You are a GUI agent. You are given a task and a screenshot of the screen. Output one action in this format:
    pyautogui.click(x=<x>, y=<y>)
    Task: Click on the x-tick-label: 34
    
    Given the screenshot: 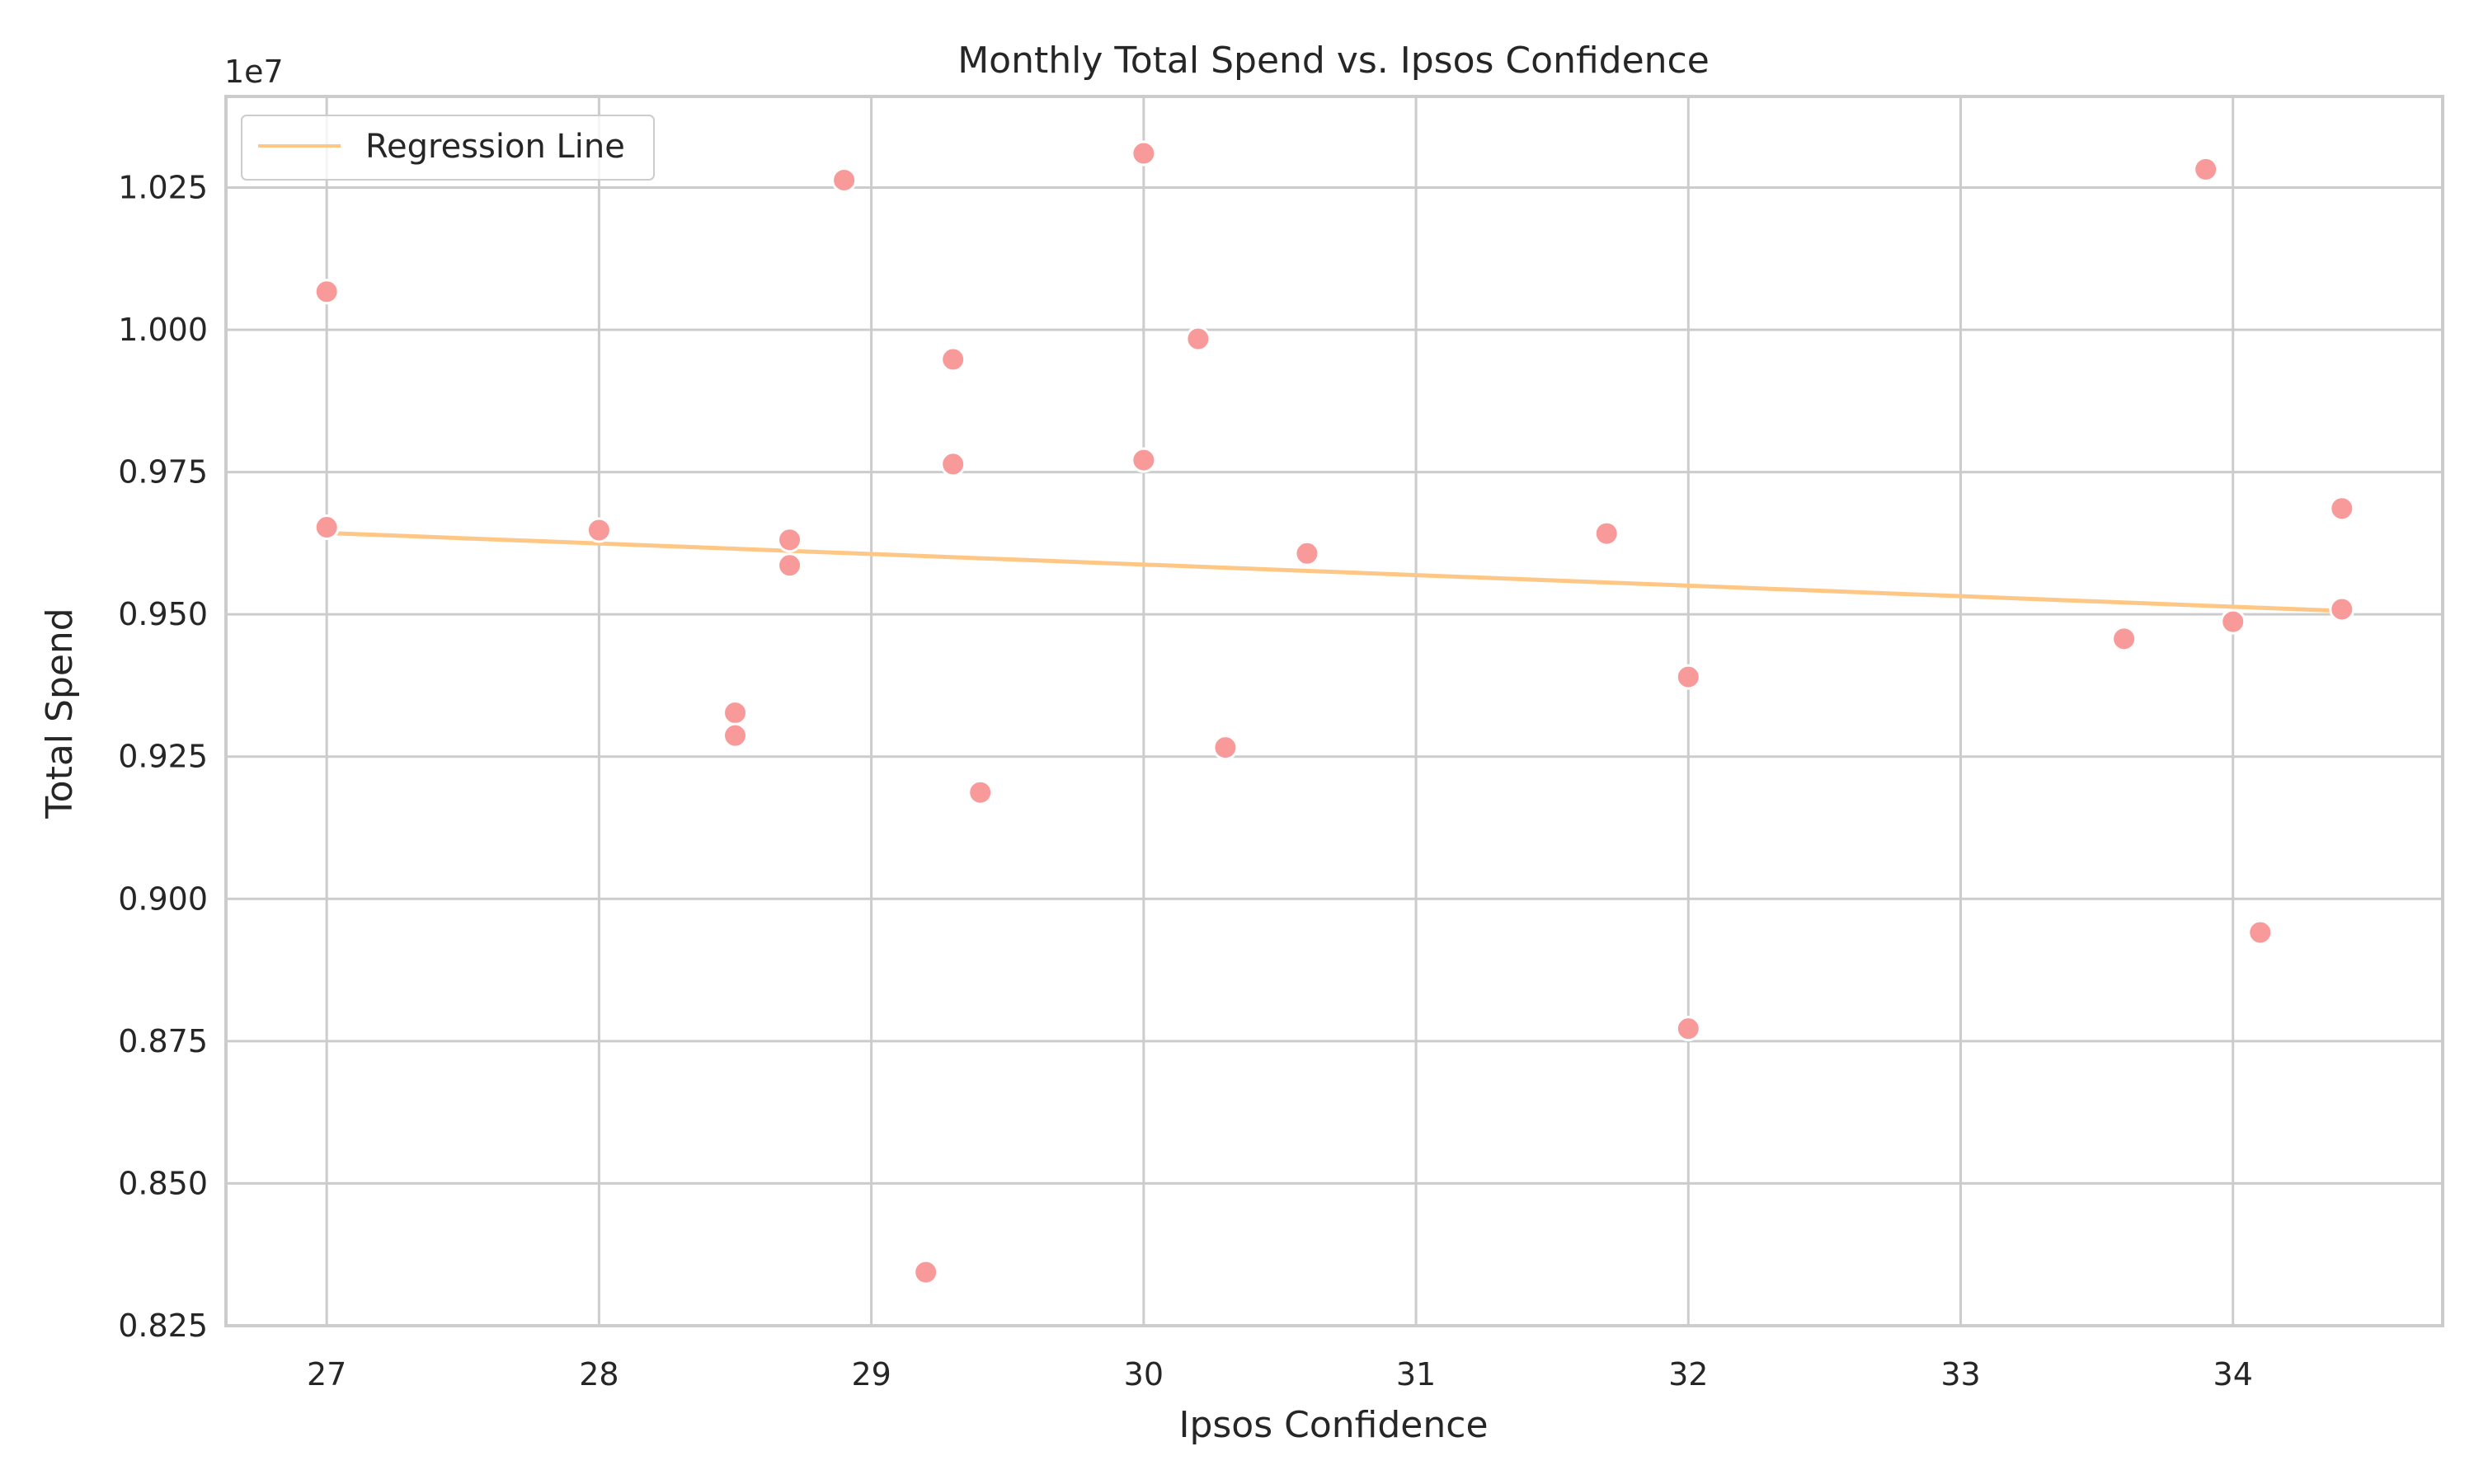 What is the action you would take?
    pyautogui.click(x=2233, y=1374)
    